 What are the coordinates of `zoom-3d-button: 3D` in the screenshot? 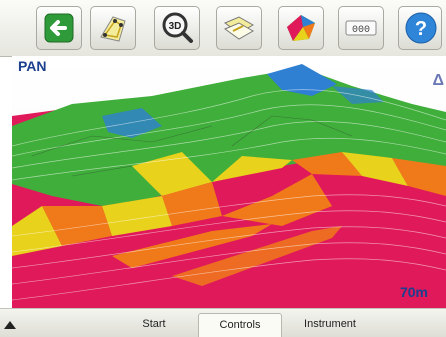 It's located at (177, 28).